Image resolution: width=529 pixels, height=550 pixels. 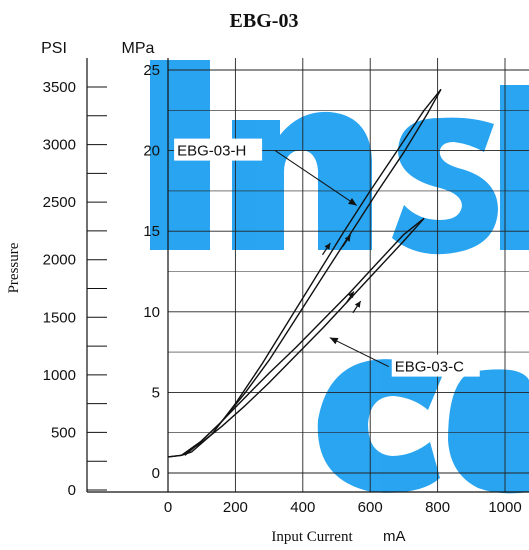 I want to click on x-axis-unit: mA, so click(x=394, y=536).